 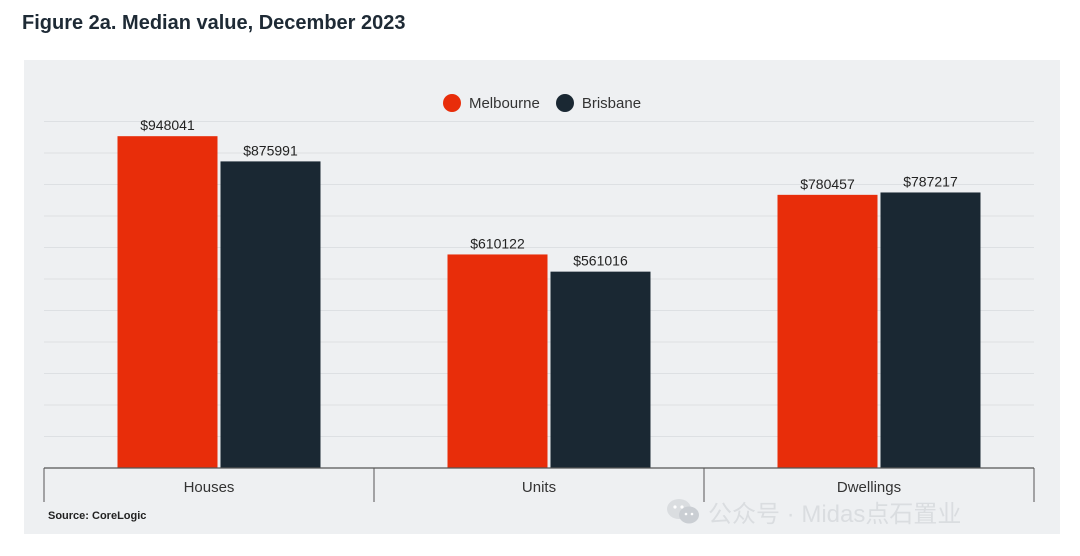 What do you see at coordinates (835, 514) in the screenshot?
I see `watermark-text: 公众号 · Midas点石置业` at bounding box center [835, 514].